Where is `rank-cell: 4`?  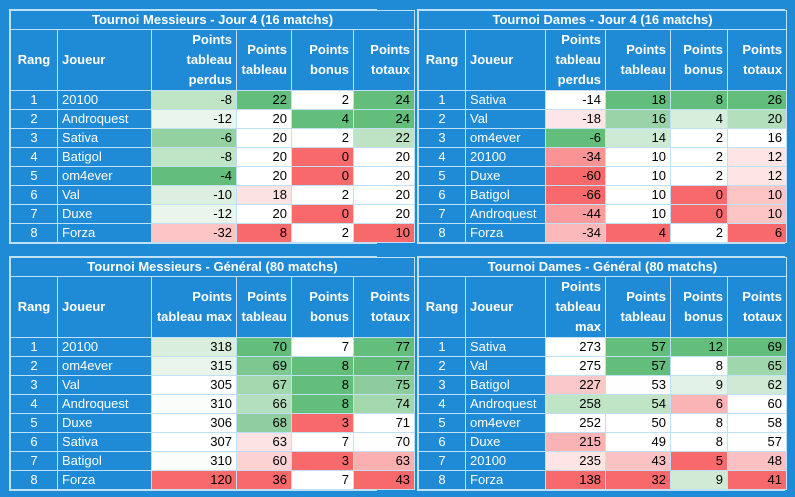
rank-cell: 4 is located at coordinates (34, 157).